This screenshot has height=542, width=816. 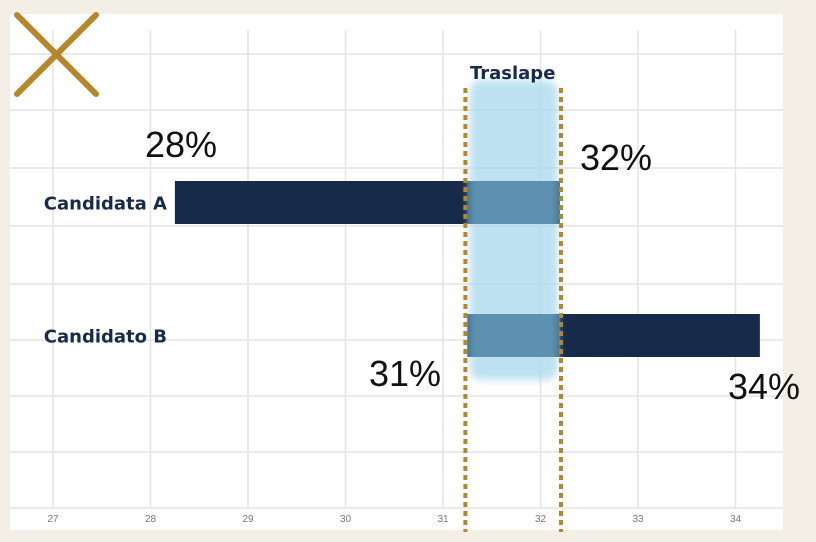 I want to click on x-tick-label: 32, so click(x=541, y=519).